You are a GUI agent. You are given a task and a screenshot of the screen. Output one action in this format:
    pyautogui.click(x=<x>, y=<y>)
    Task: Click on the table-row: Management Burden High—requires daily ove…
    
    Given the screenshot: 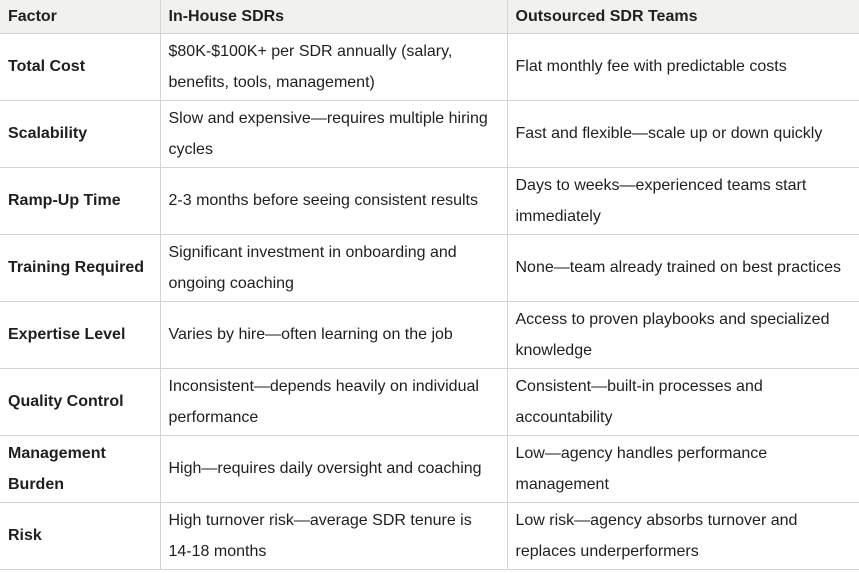 What is the action you would take?
    pyautogui.click(x=429, y=469)
    